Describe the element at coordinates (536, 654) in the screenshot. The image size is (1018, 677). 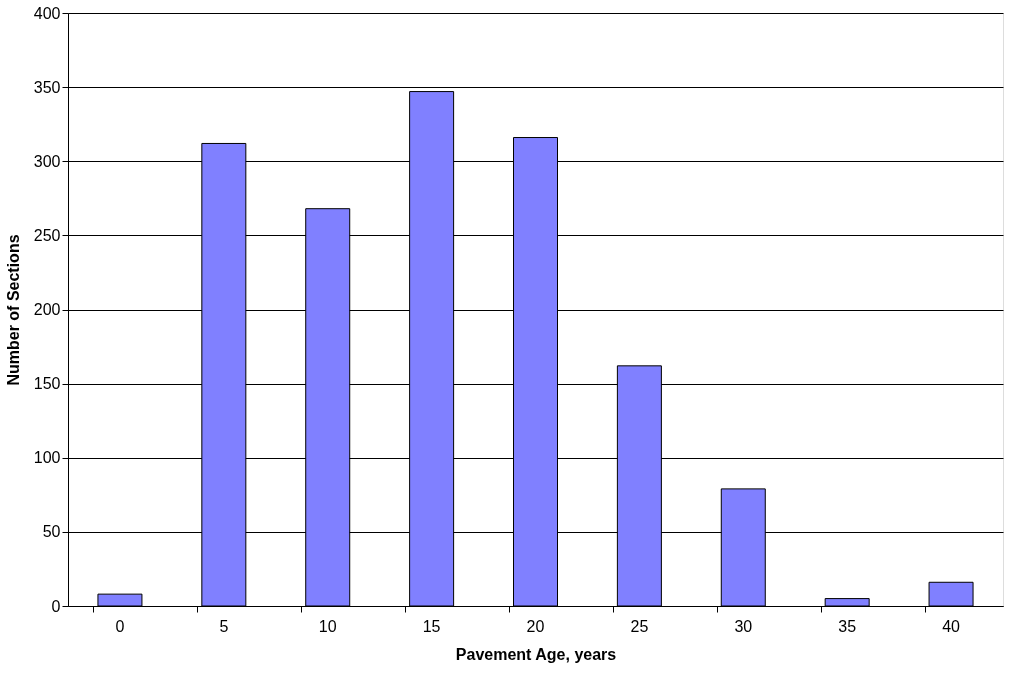
I see `x-axis-title: Pavement Age, years` at that location.